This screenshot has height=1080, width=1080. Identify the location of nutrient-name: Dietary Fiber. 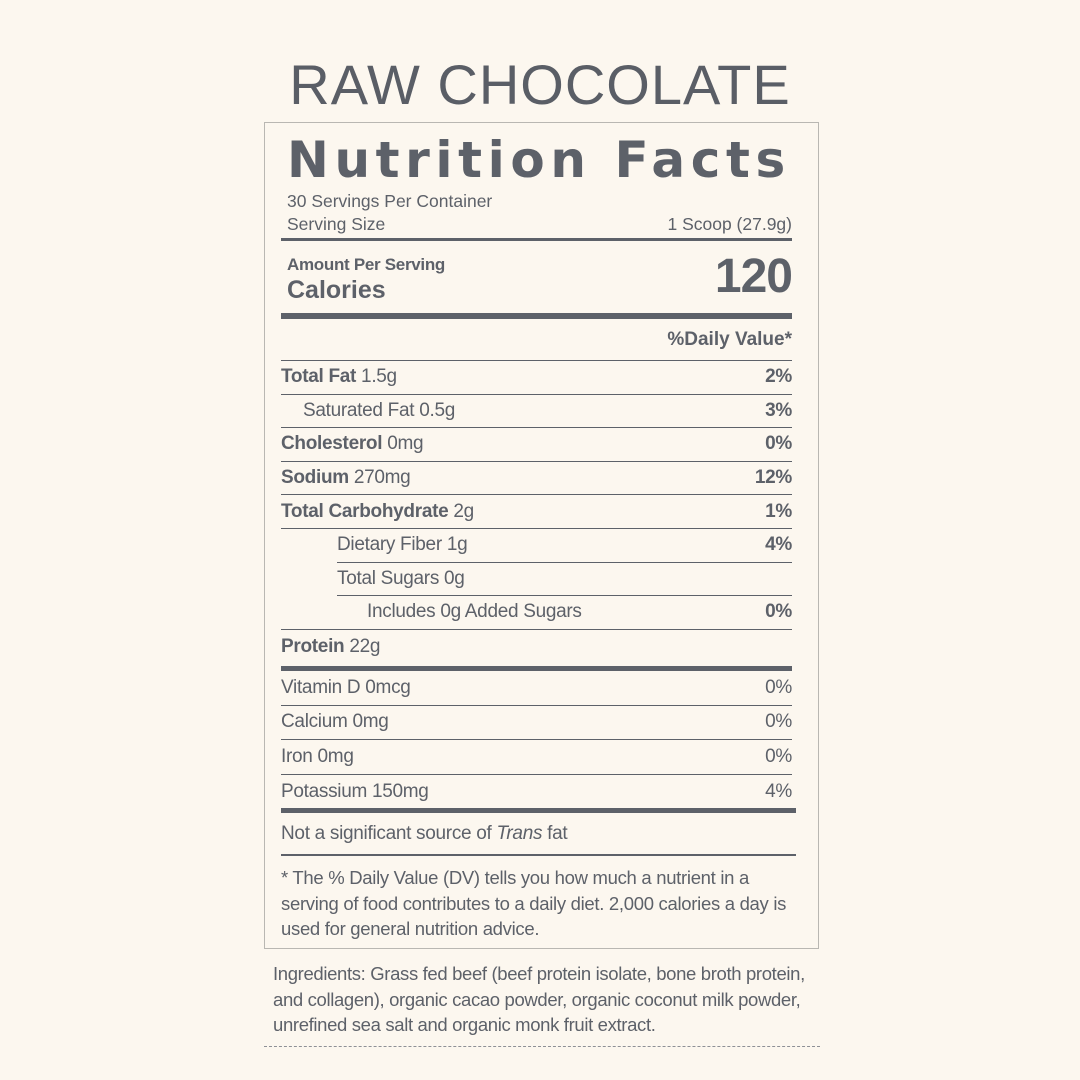
(389, 545).